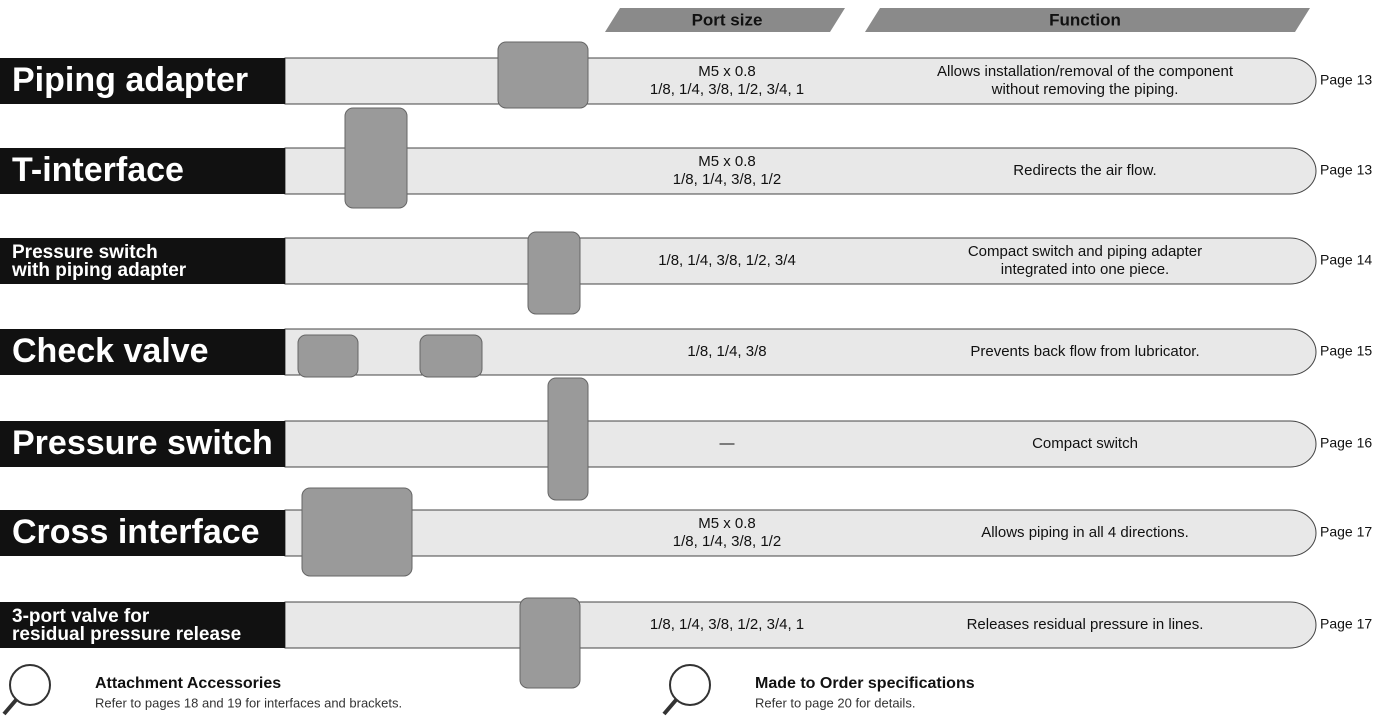 Image resolution: width=1397 pixels, height=716 pixels. What do you see at coordinates (727, 260) in the screenshot?
I see `port-size: 1/8, 1/4, 3/8, 1/2, 3/4` at bounding box center [727, 260].